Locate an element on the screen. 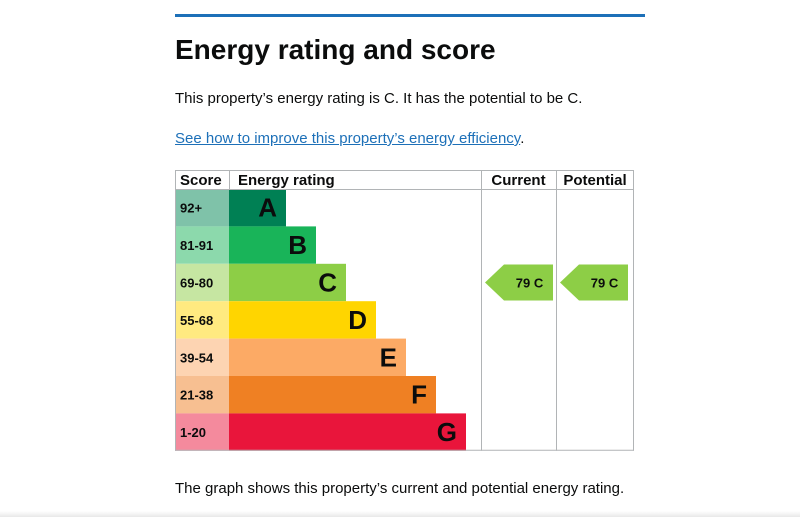  band-g-range: 1-20 is located at coordinates (193, 432).